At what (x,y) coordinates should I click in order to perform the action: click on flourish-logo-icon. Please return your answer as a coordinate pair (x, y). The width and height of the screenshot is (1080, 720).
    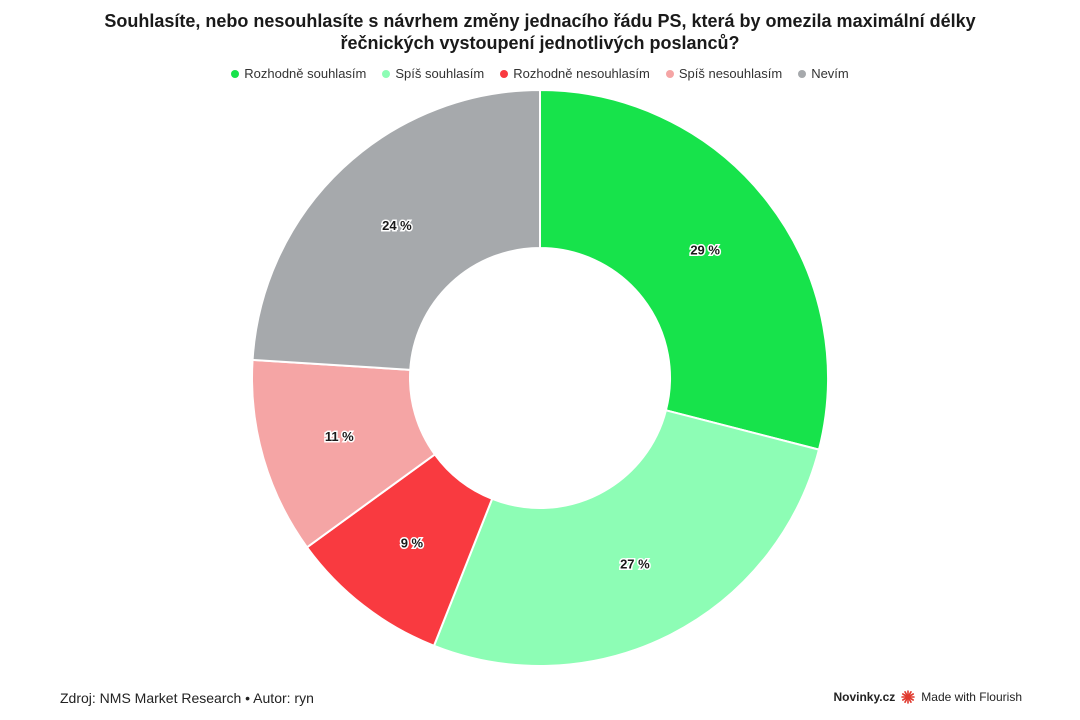
    Looking at the image, I should click on (908, 697).